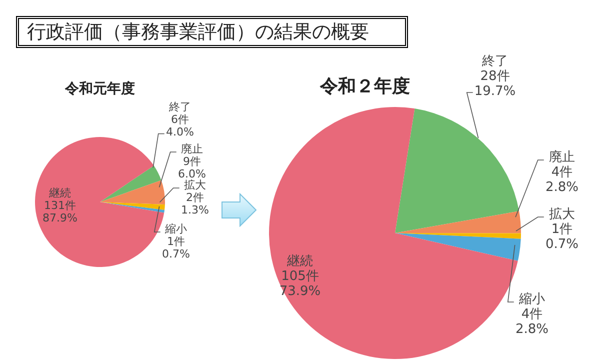 This screenshot has height=363, width=600. Describe the element at coordinates (99, 88) in the screenshot. I see `chart-subtitle: 令和元年度` at that location.